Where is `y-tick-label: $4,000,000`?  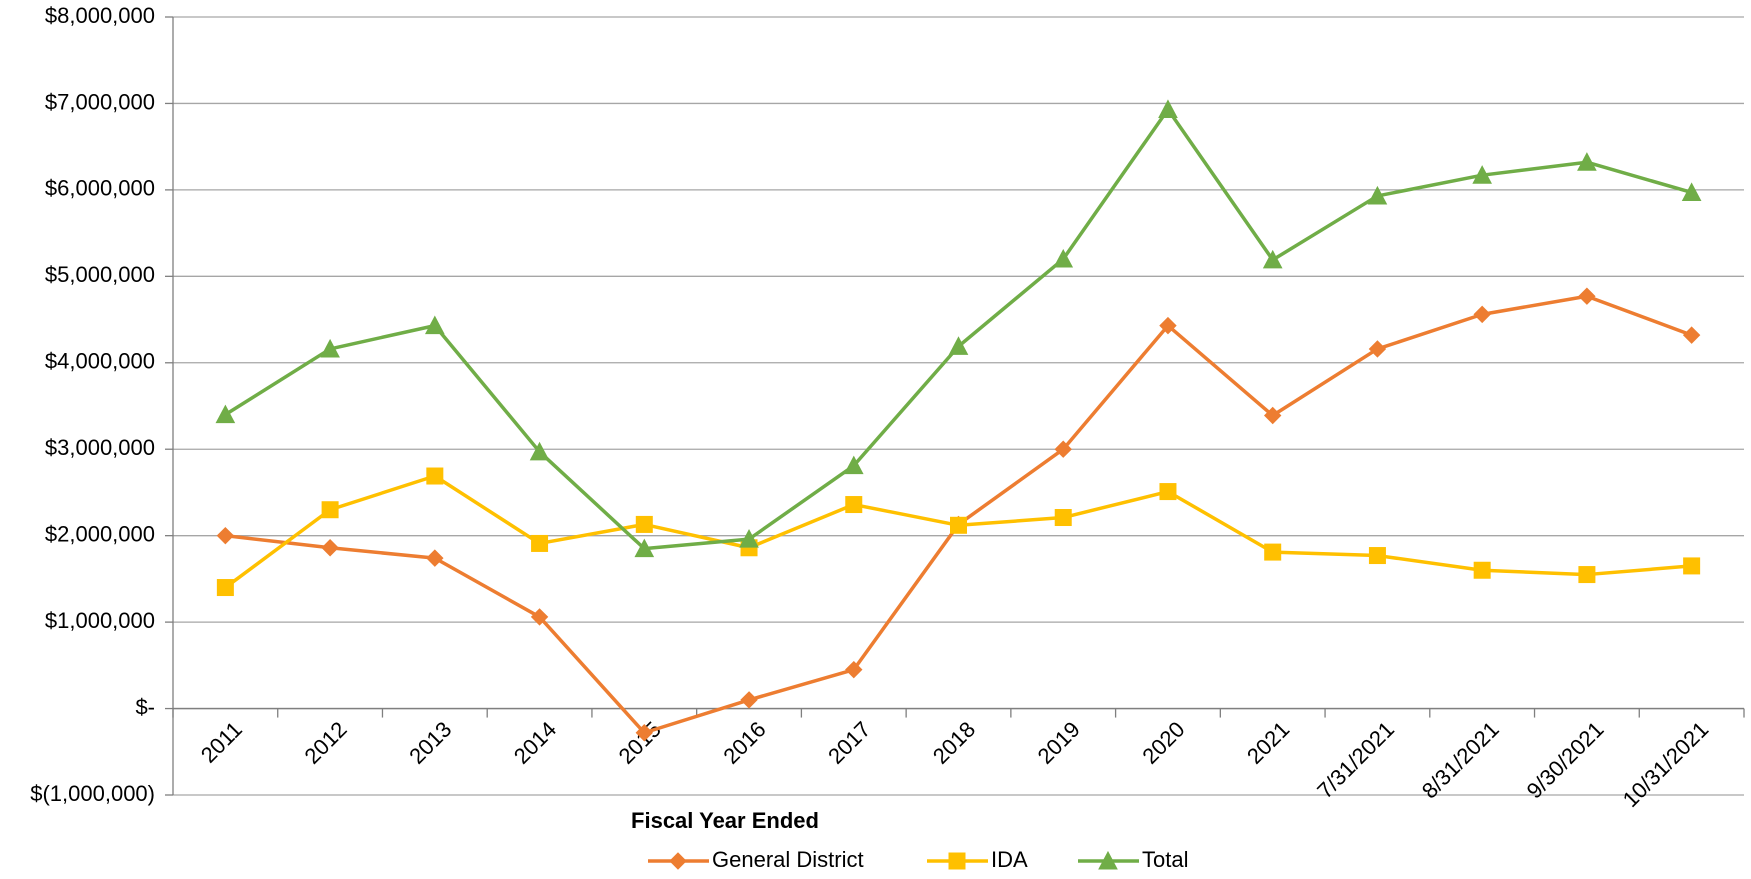 y-tick-label: $4,000,000 is located at coordinates (100, 361).